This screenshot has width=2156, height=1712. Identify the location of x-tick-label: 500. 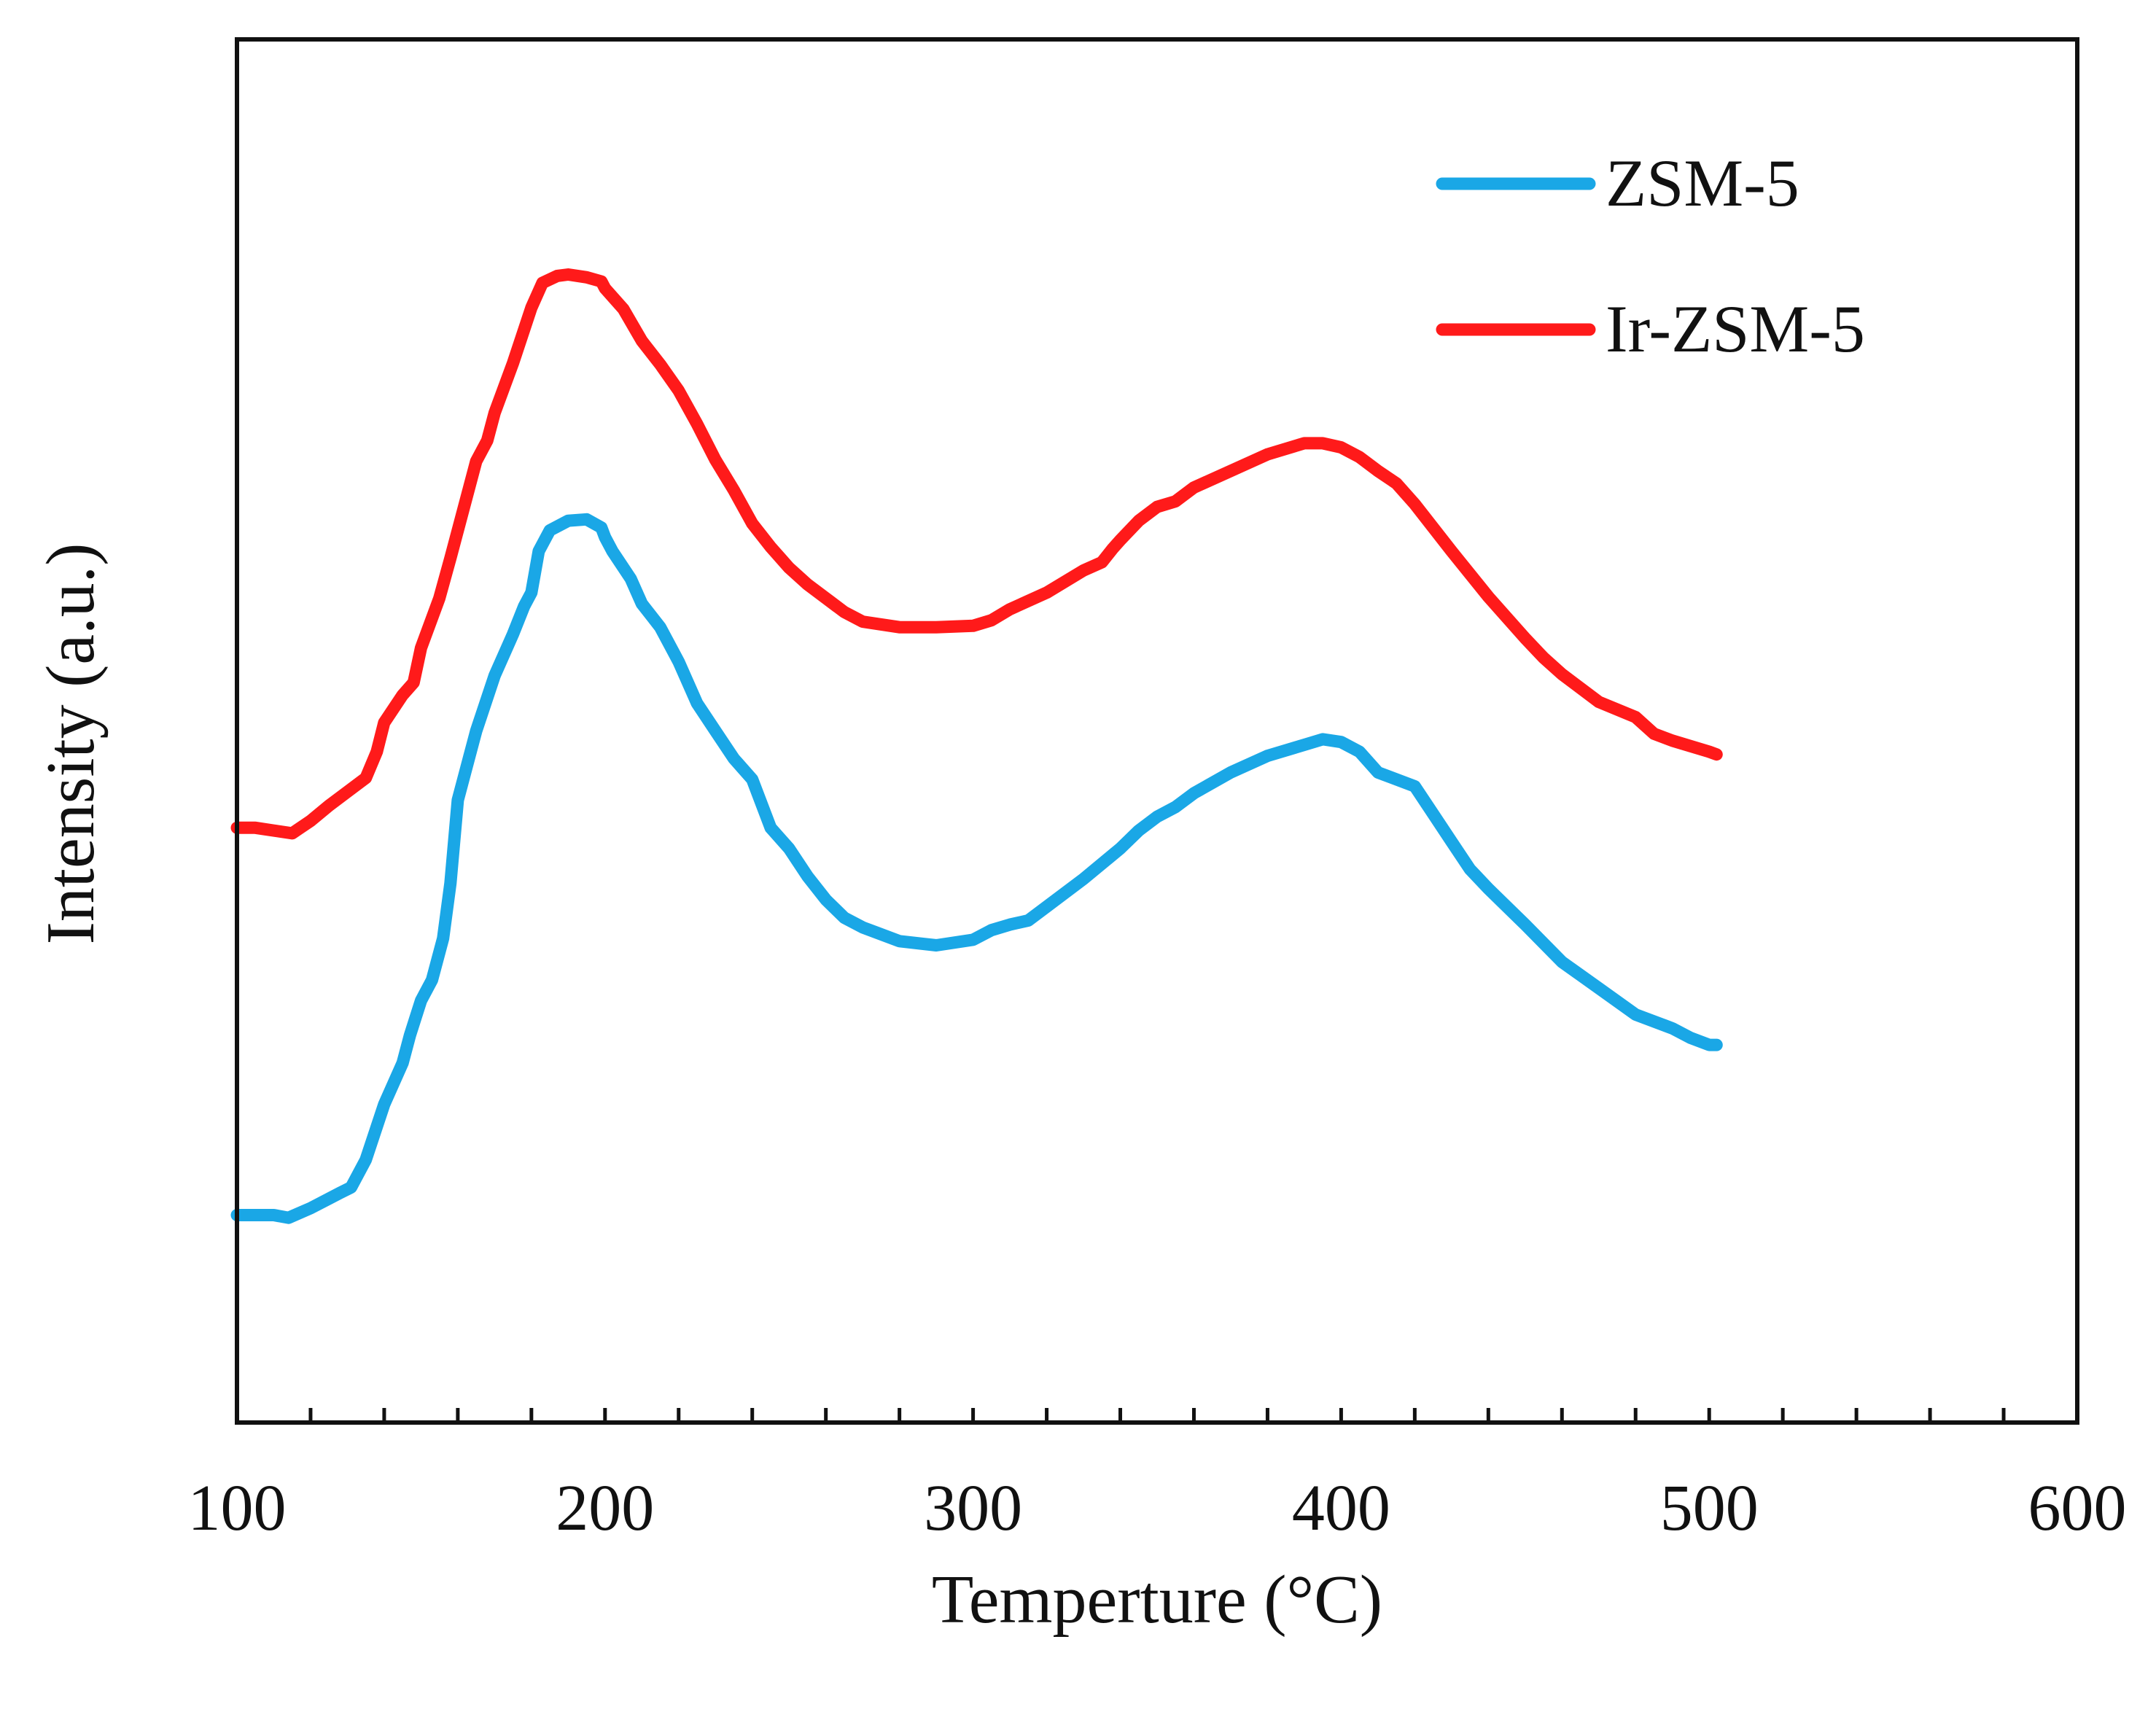
(1709, 1508).